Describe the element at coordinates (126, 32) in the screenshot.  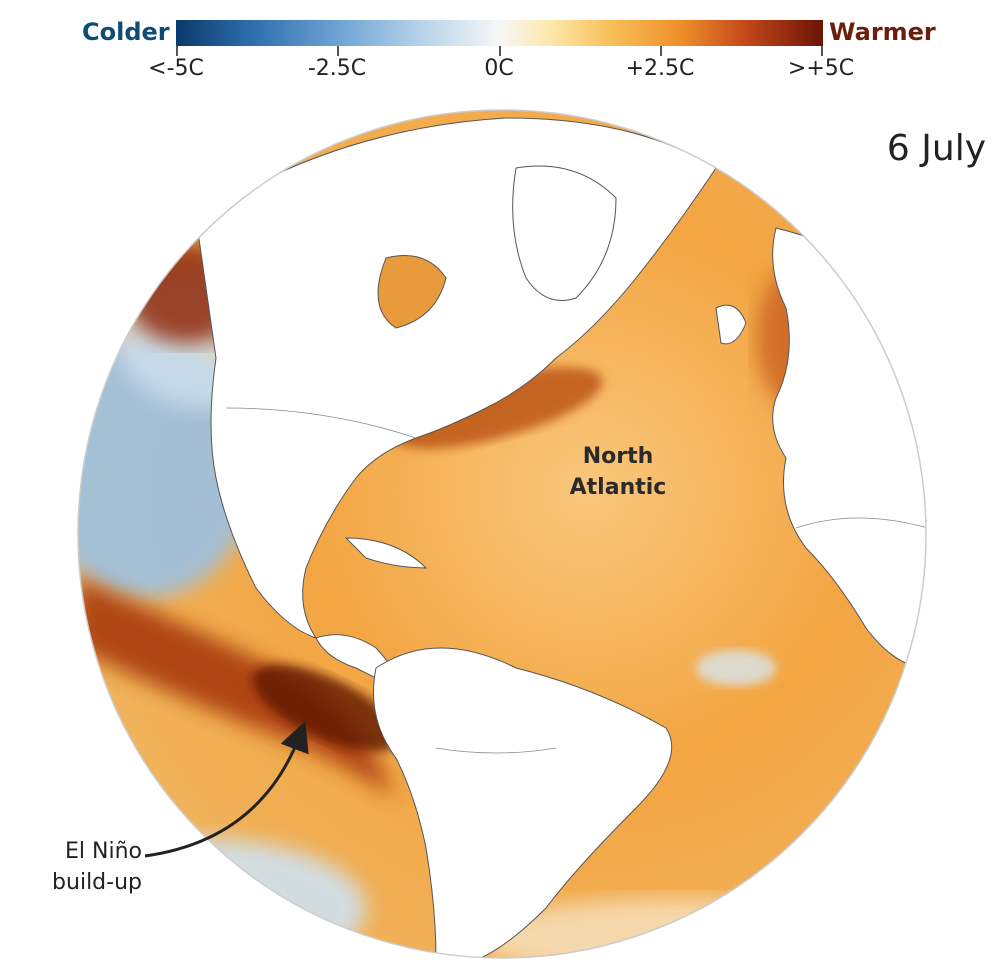
I see `legend-cold-label: Colder` at that location.